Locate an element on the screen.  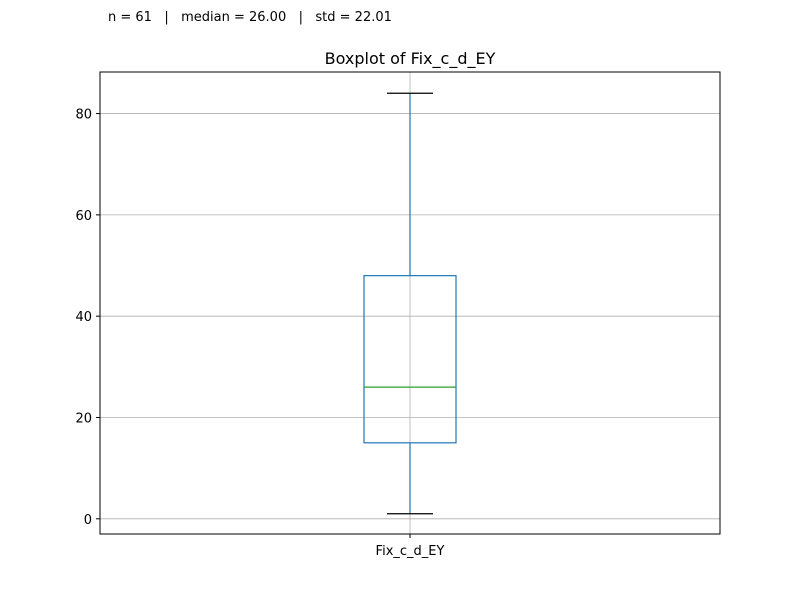
summary-stats: n = 61 | median = 26.00 | std = 22.01 is located at coordinates (250, 17).